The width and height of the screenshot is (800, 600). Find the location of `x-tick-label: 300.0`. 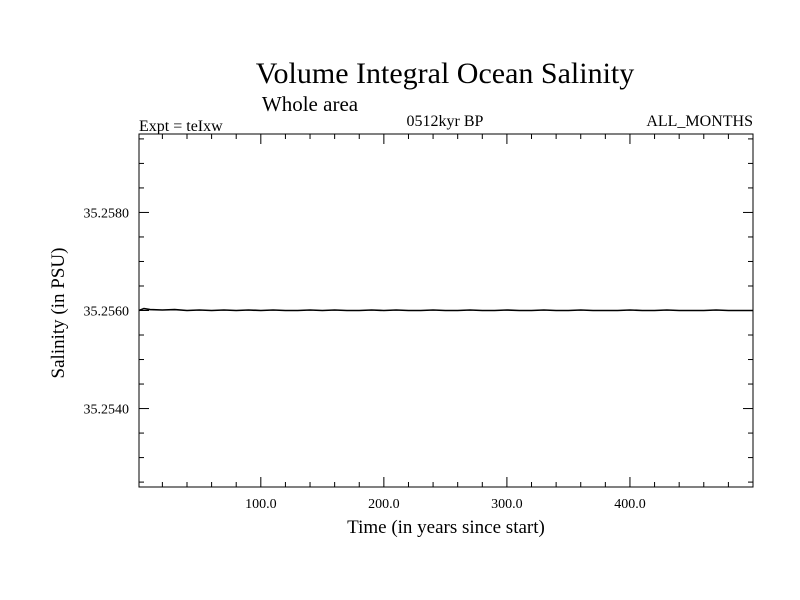

x-tick-label: 300.0 is located at coordinates (507, 504).